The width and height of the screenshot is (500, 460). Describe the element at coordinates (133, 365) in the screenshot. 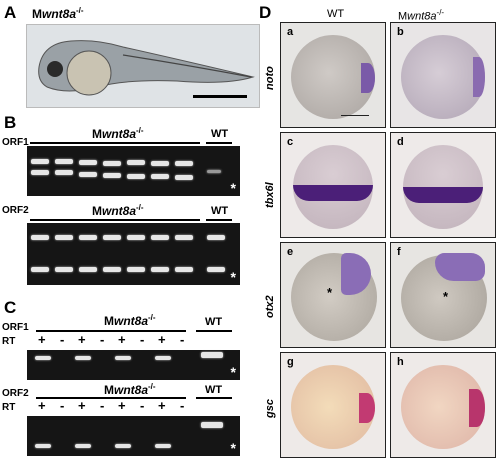

I see `c1-gel: *` at that location.